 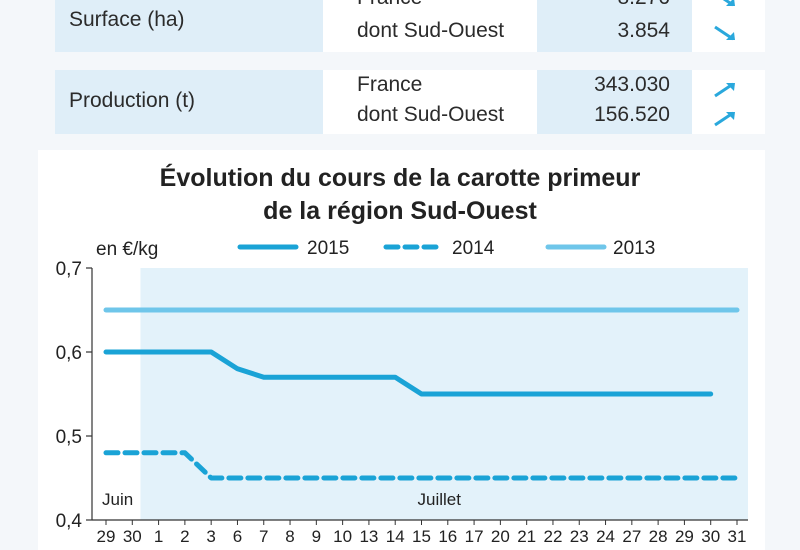 What do you see at coordinates (395, 536) in the screenshot?
I see `x-tick-label: 14` at bounding box center [395, 536].